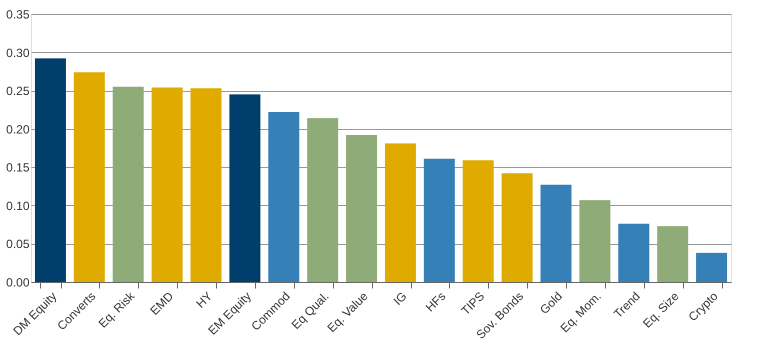 The width and height of the screenshot is (770, 346). Describe the element at coordinates (400, 298) in the screenshot. I see `x-tick-label: IG` at that location.